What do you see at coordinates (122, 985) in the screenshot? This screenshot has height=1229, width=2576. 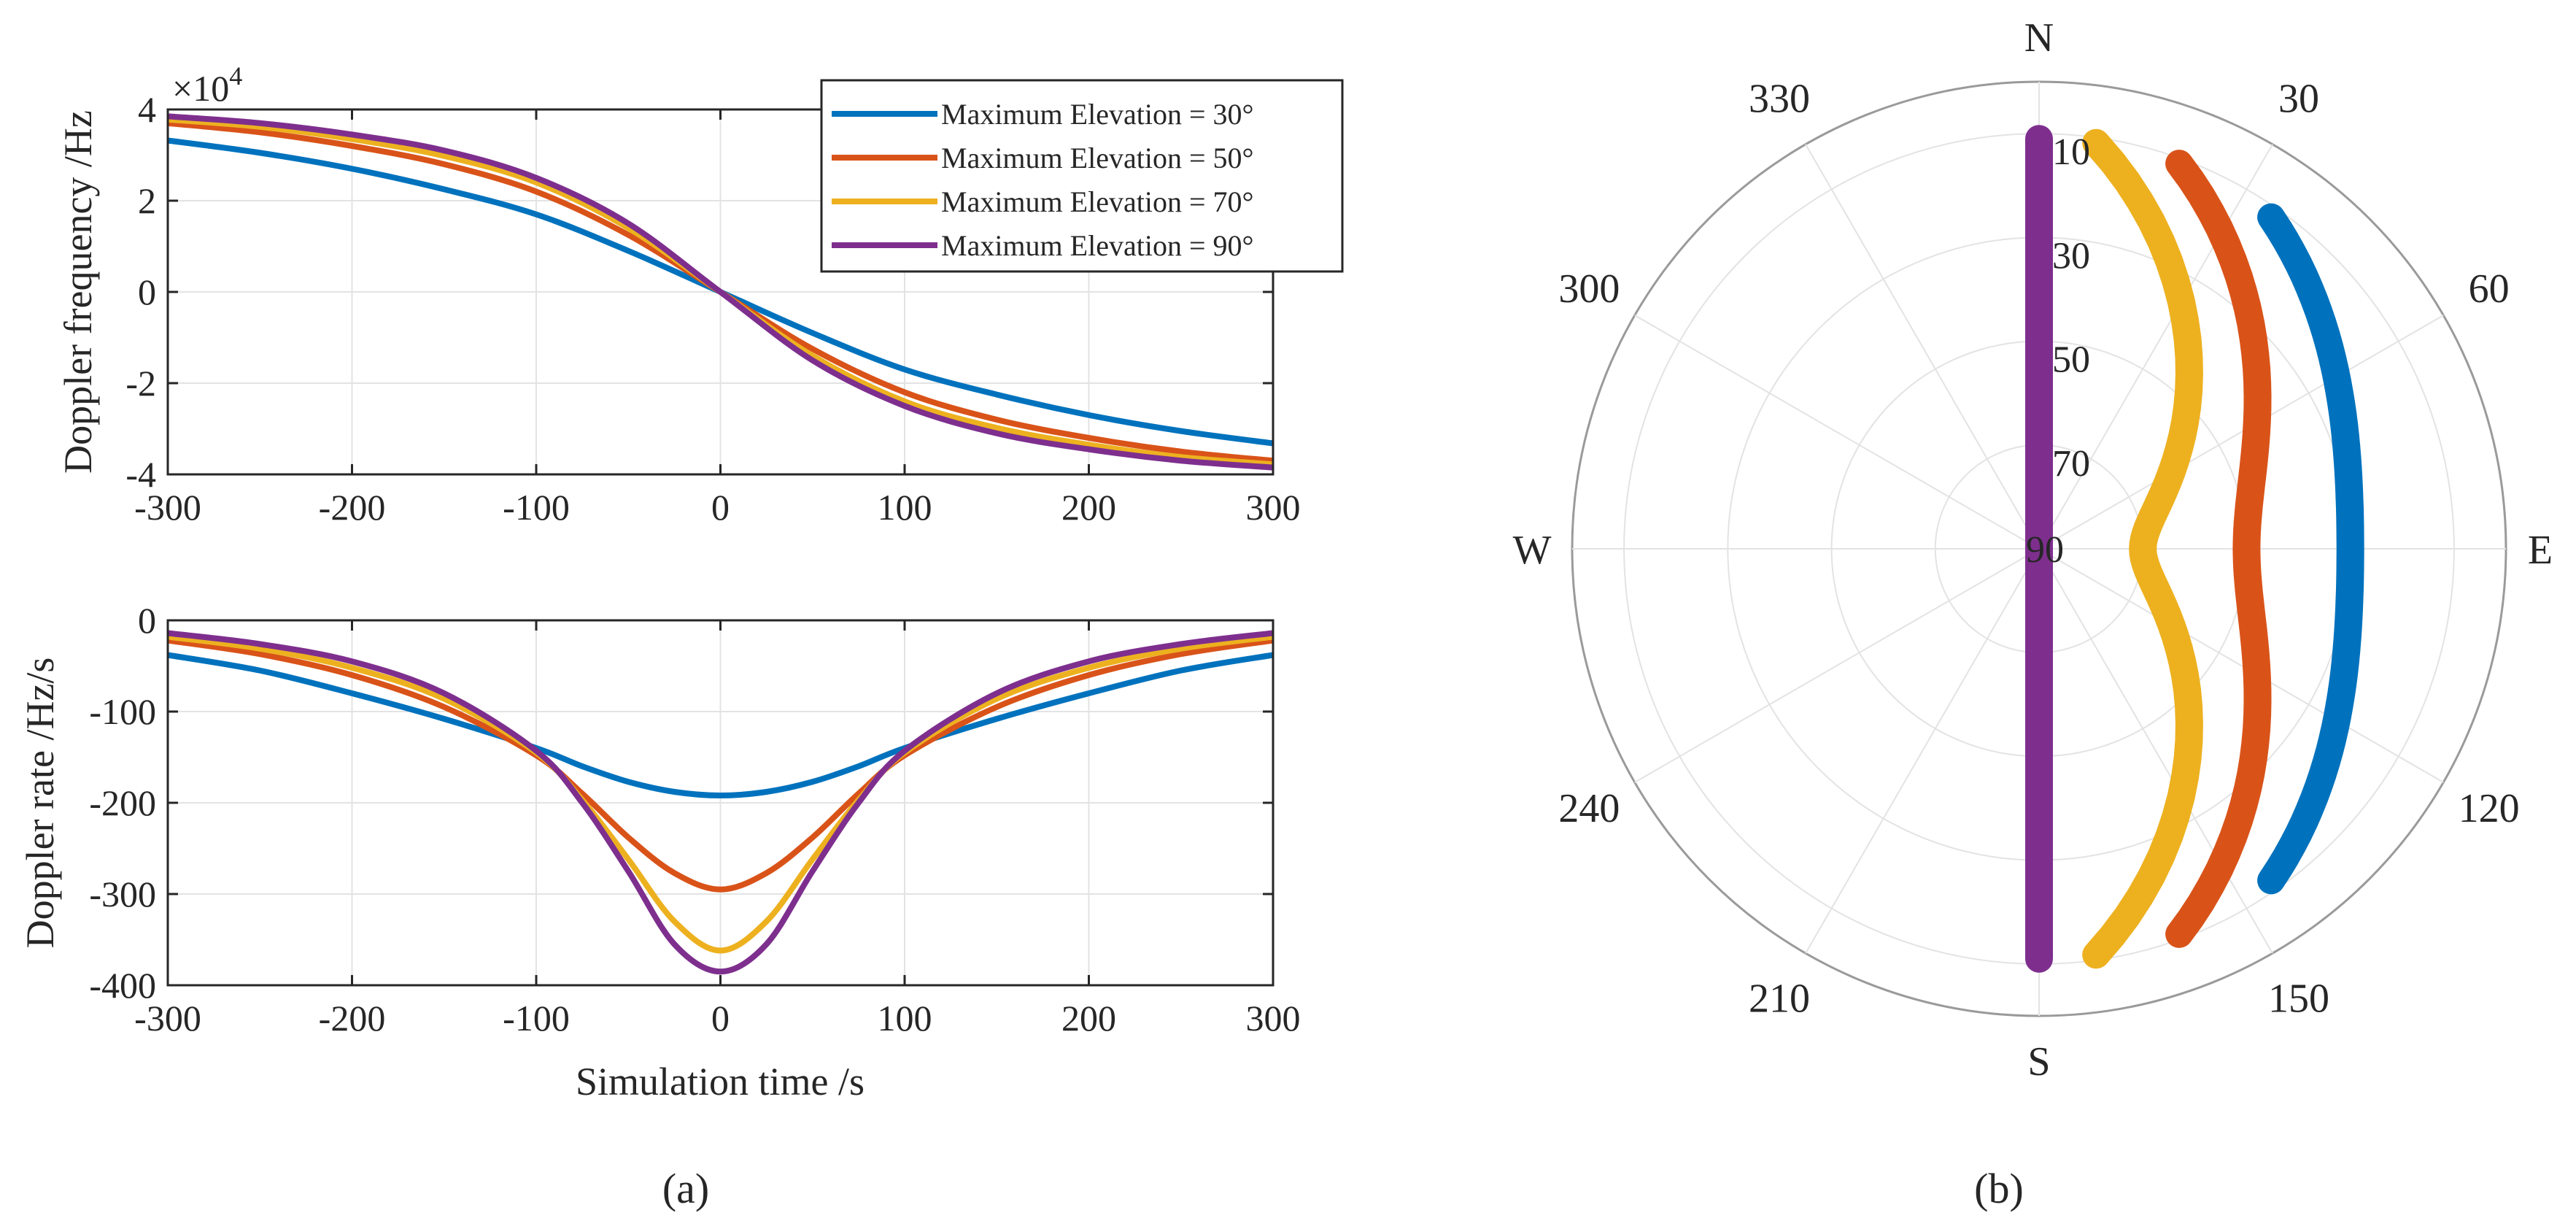 I see `y-tick-label: -400` at bounding box center [122, 985].